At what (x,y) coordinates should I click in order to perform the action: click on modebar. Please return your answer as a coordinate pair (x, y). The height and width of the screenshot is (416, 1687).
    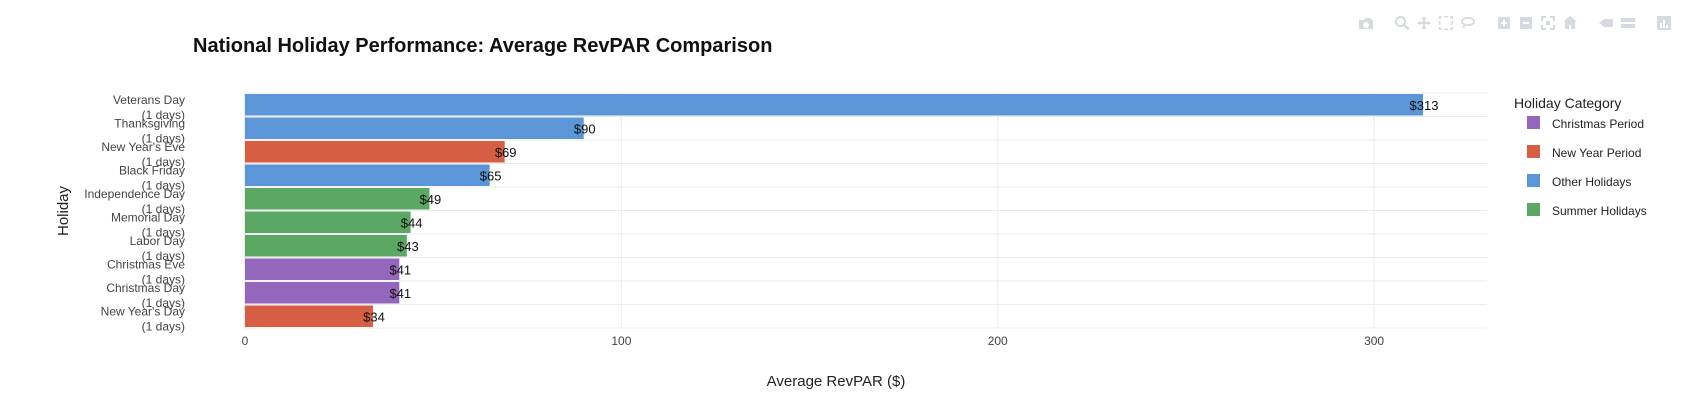
    Looking at the image, I should click on (1508, 23).